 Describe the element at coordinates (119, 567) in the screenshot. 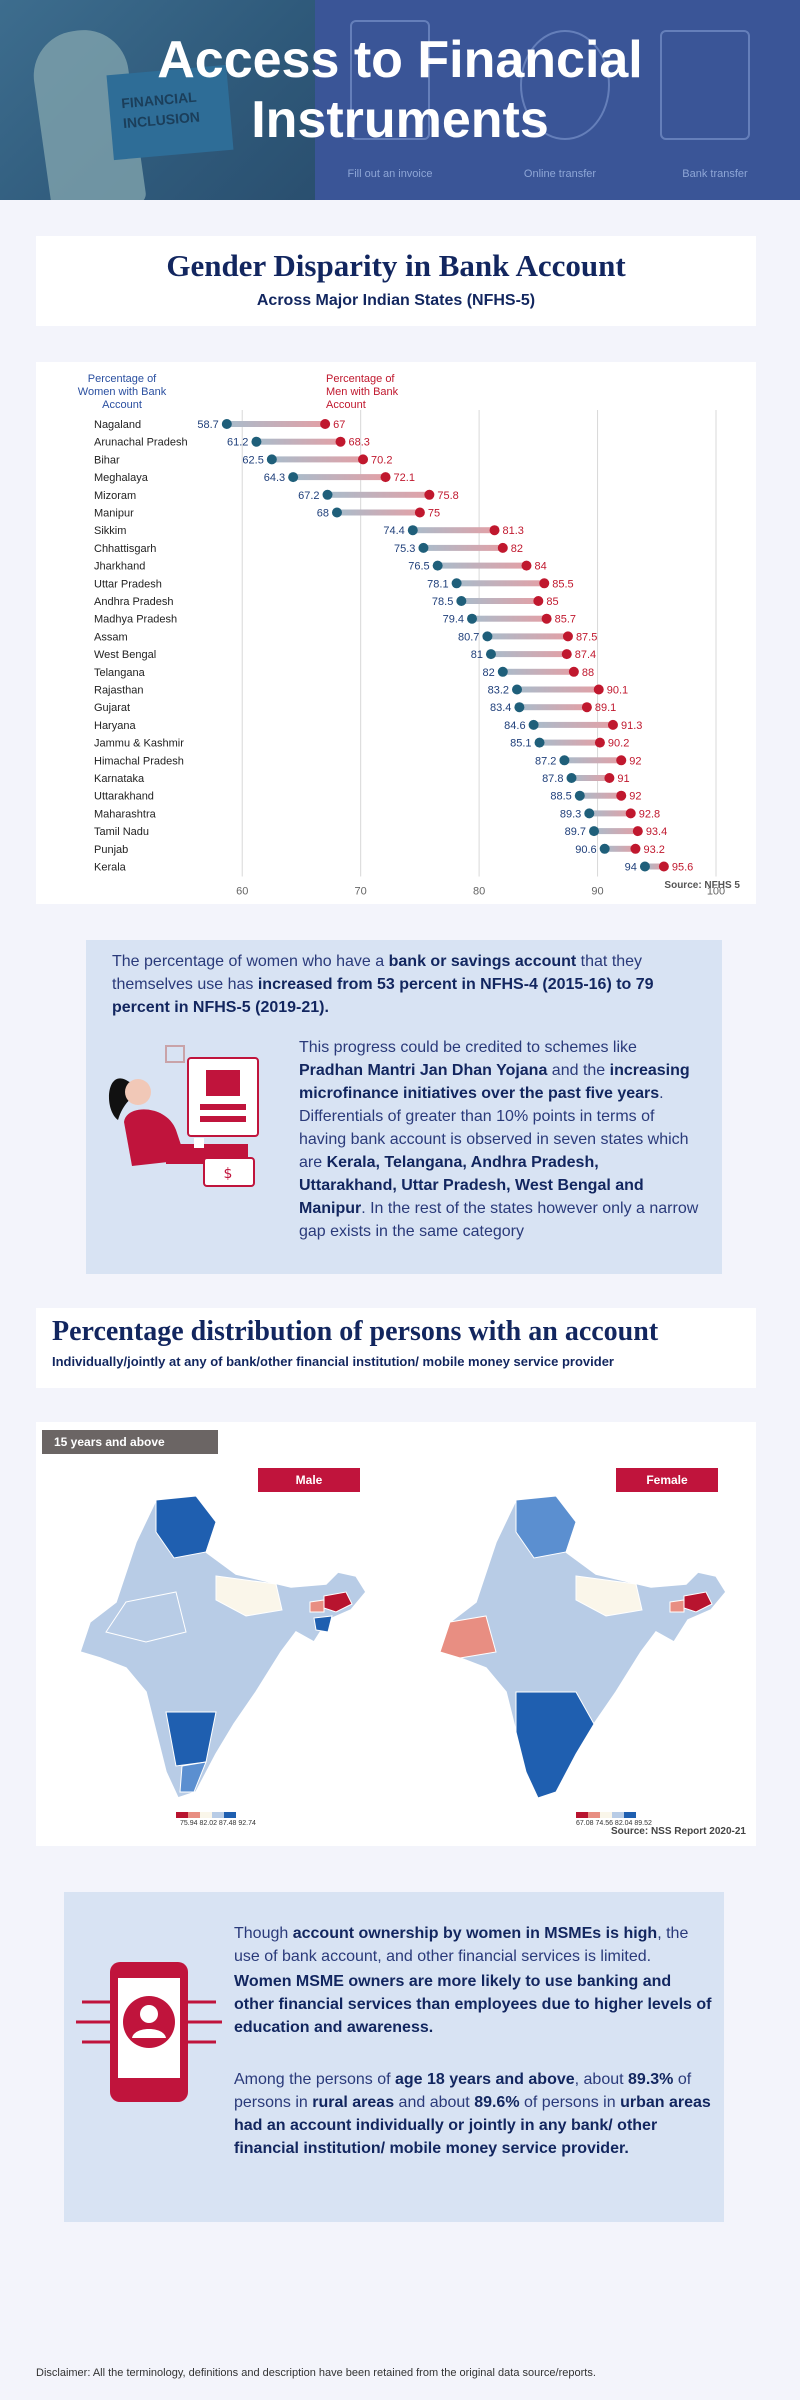

I see `state-label: Jharkhand` at that location.